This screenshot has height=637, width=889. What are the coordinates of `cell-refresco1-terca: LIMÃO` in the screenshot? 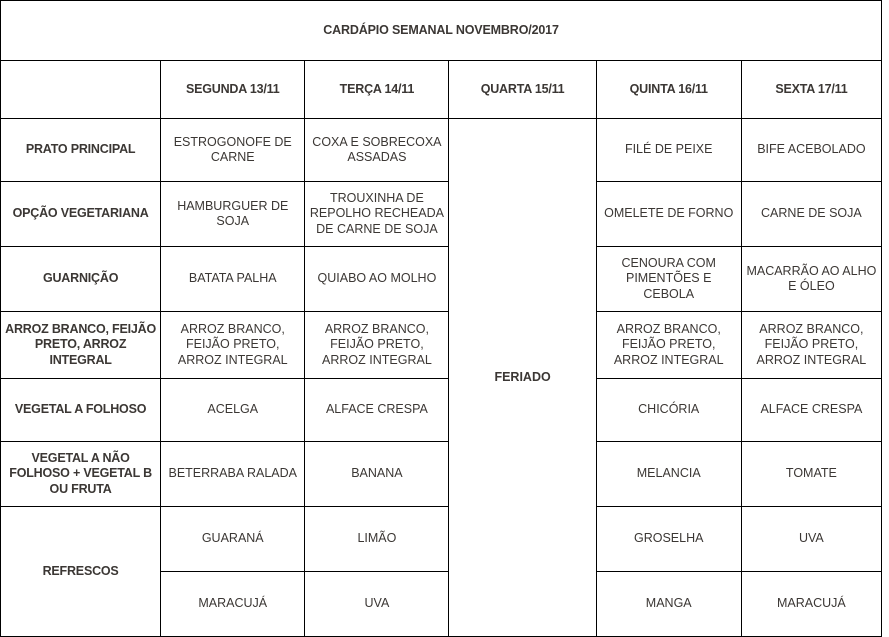 It's located at (377, 539).